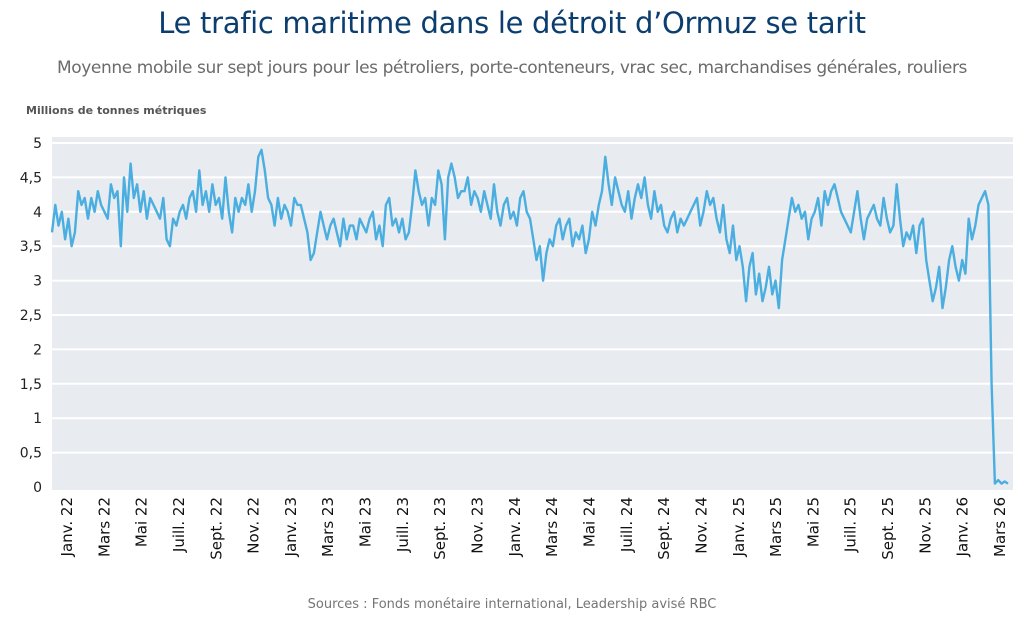  Describe the element at coordinates (589, 522) in the screenshot. I see `x-tick-label: Mai 24` at that location.